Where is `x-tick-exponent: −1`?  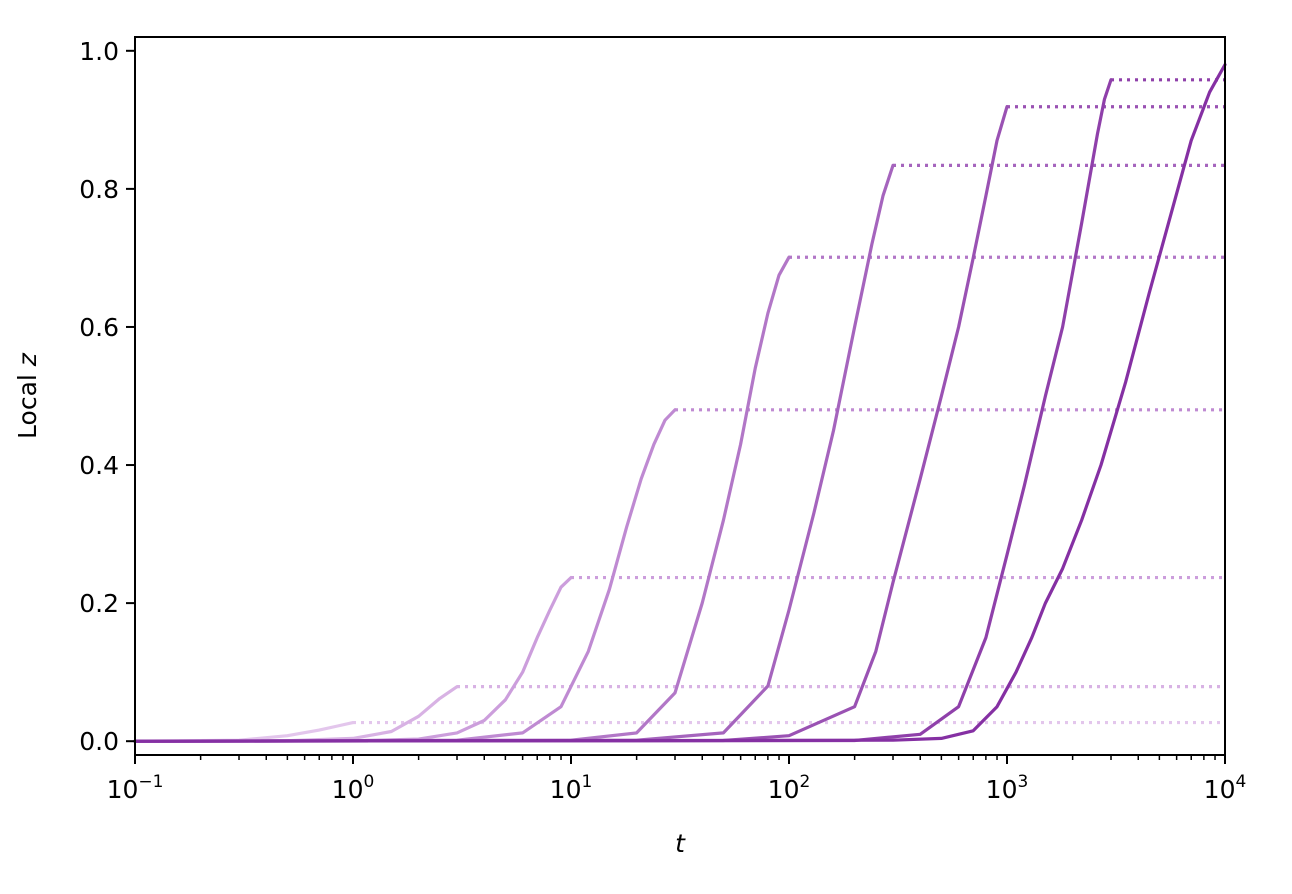 x-tick-exponent: −1 is located at coordinates (150, 782).